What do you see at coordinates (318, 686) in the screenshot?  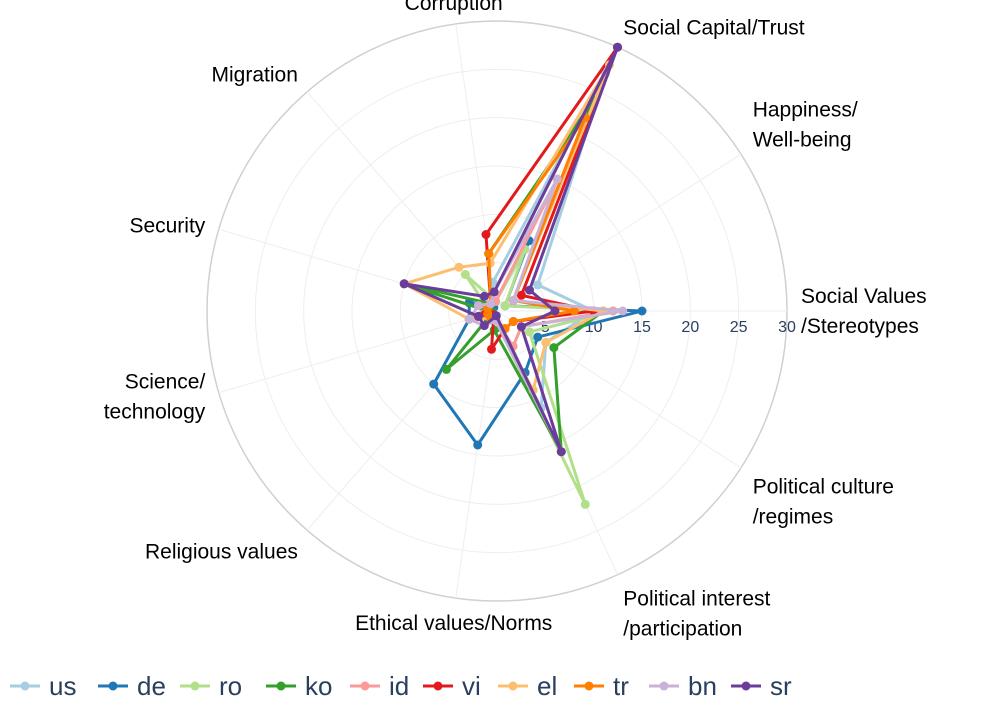 I see `legend-label: ko` at bounding box center [318, 686].